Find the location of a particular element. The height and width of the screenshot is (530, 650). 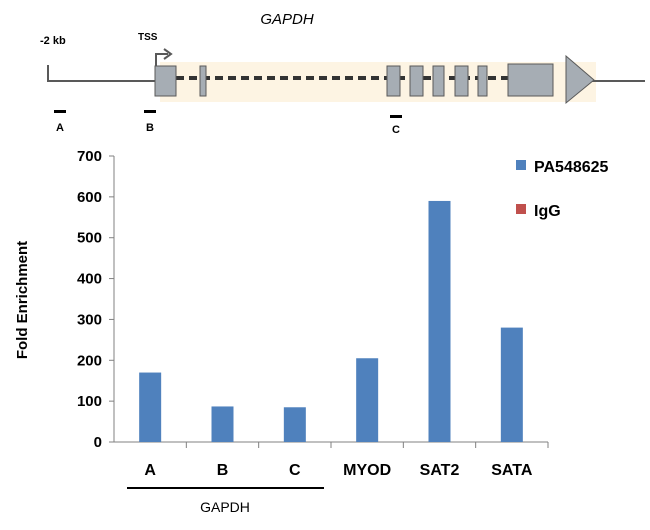

y-tick-label: 600 is located at coordinates (89, 197).